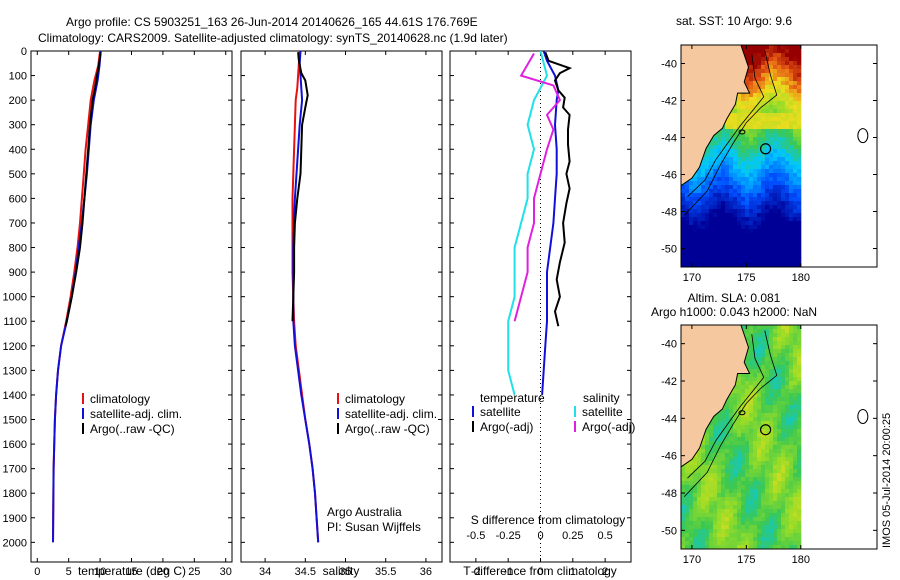 The height and width of the screenshot is (580, 900). What do you see at coordinates (669, 102) in the screenshot?
I see `y-tick-label: -42` at bounding box center [669, 102].